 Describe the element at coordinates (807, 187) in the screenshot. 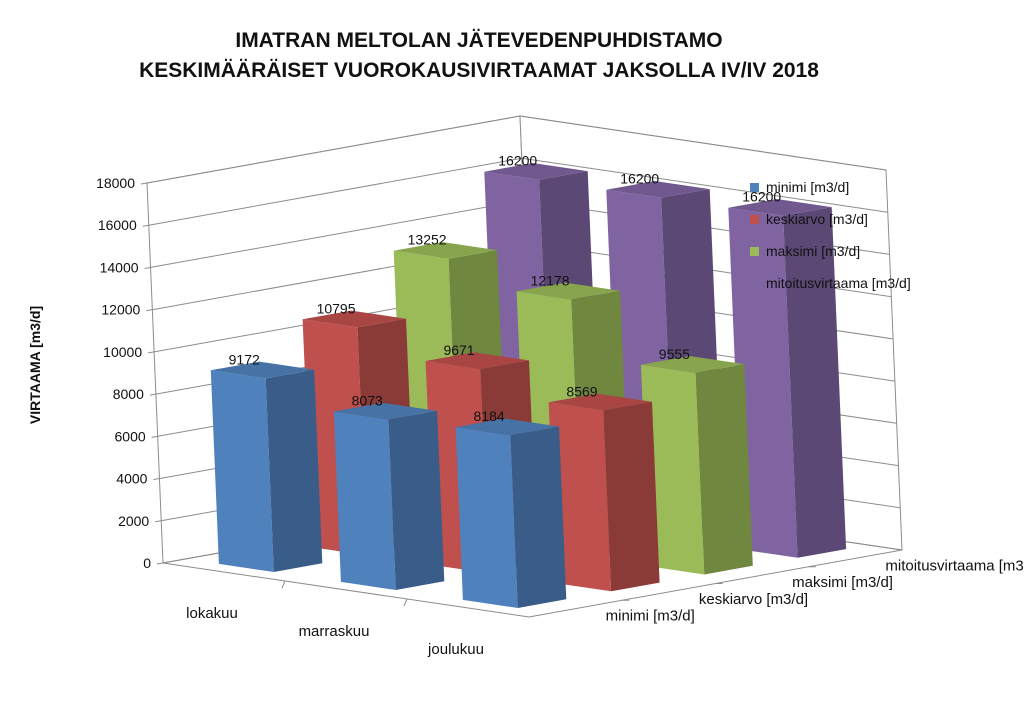

I see `legend-label: minimi [m3/d]` at that location.